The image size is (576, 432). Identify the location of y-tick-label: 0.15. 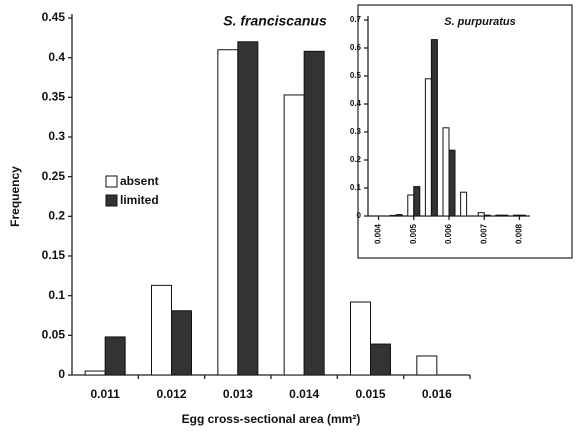
(54, 255).